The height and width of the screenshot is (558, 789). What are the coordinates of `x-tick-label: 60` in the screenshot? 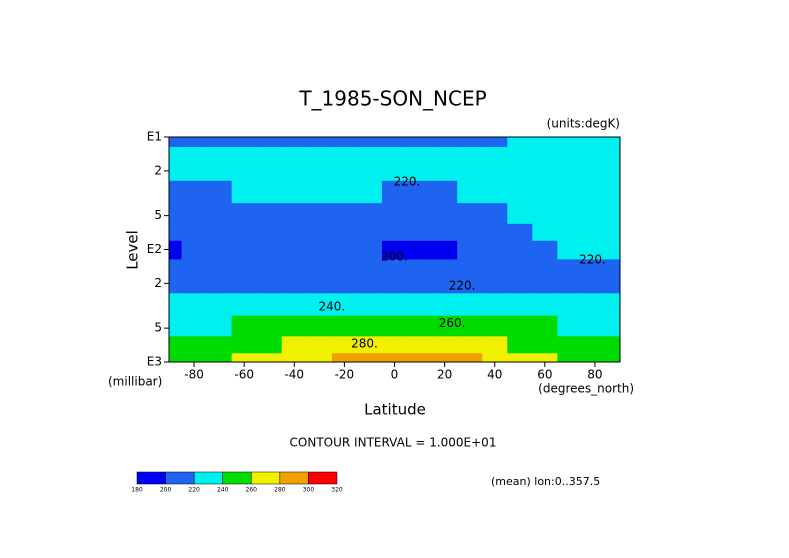 It's located at (544, 375).